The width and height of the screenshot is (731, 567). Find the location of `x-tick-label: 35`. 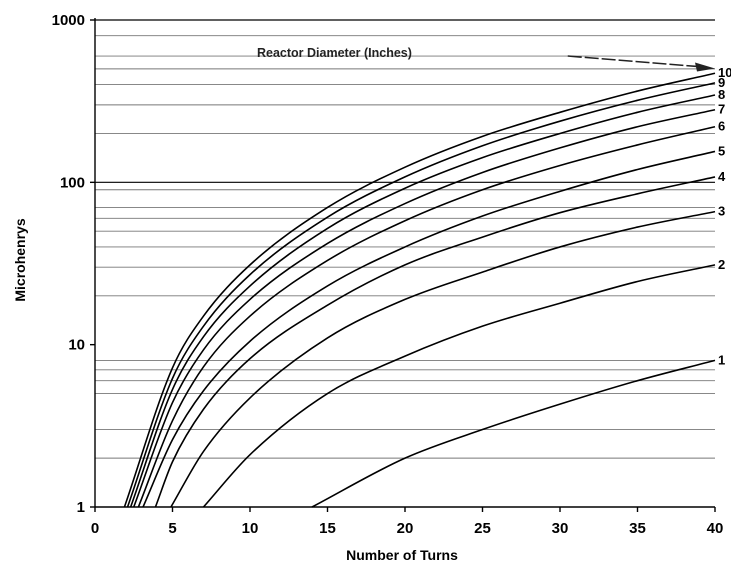

x-tick-label: 35 is located at coordinates (637, 528).